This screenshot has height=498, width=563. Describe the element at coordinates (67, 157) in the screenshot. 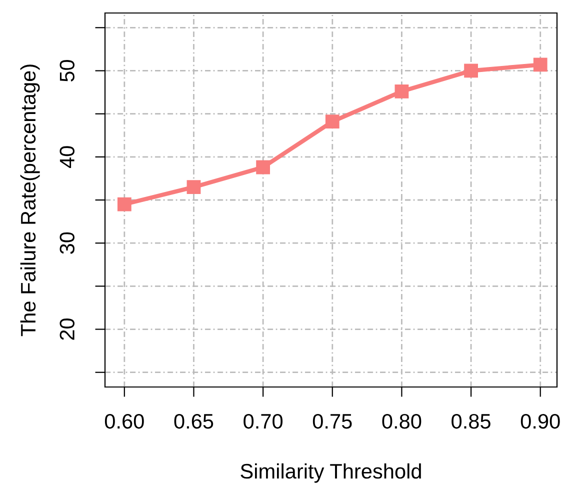

I see `y-tick-label: 40` at that location.